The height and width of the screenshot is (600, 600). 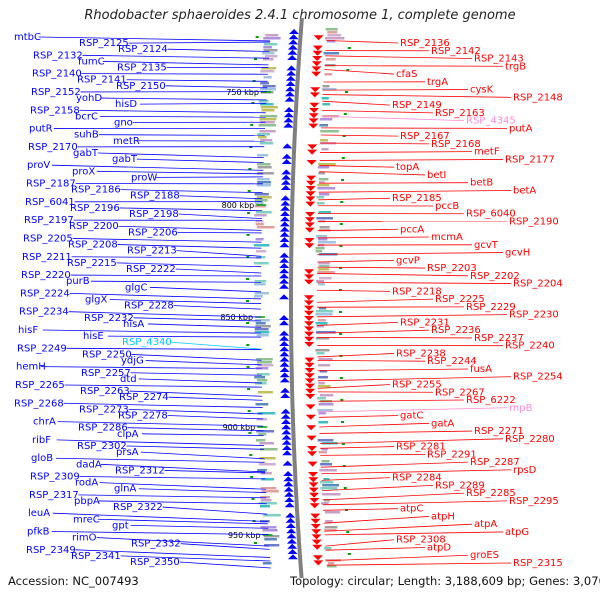 I want to click on left-gene-label: glnA, so click(x=125, y=489).